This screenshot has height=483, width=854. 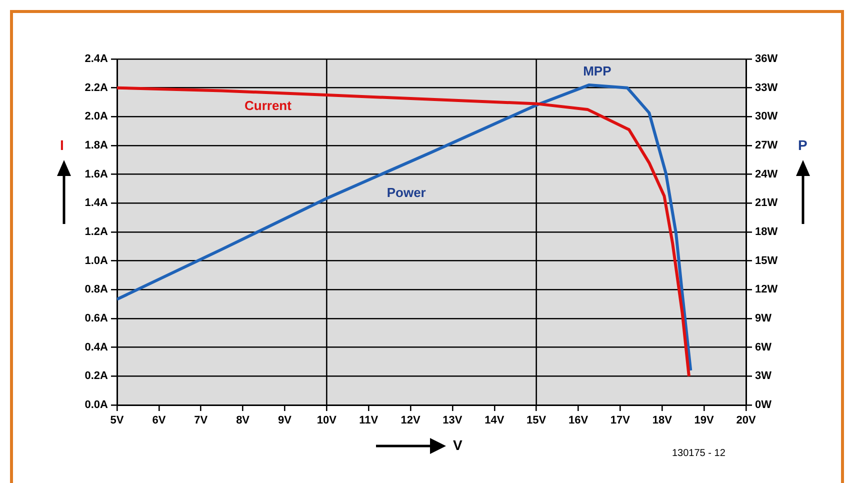 What do you see at coordinates (803, 145) in the screenshot?
I see `y2-axis-title: P` at bounding box center [803, 145].